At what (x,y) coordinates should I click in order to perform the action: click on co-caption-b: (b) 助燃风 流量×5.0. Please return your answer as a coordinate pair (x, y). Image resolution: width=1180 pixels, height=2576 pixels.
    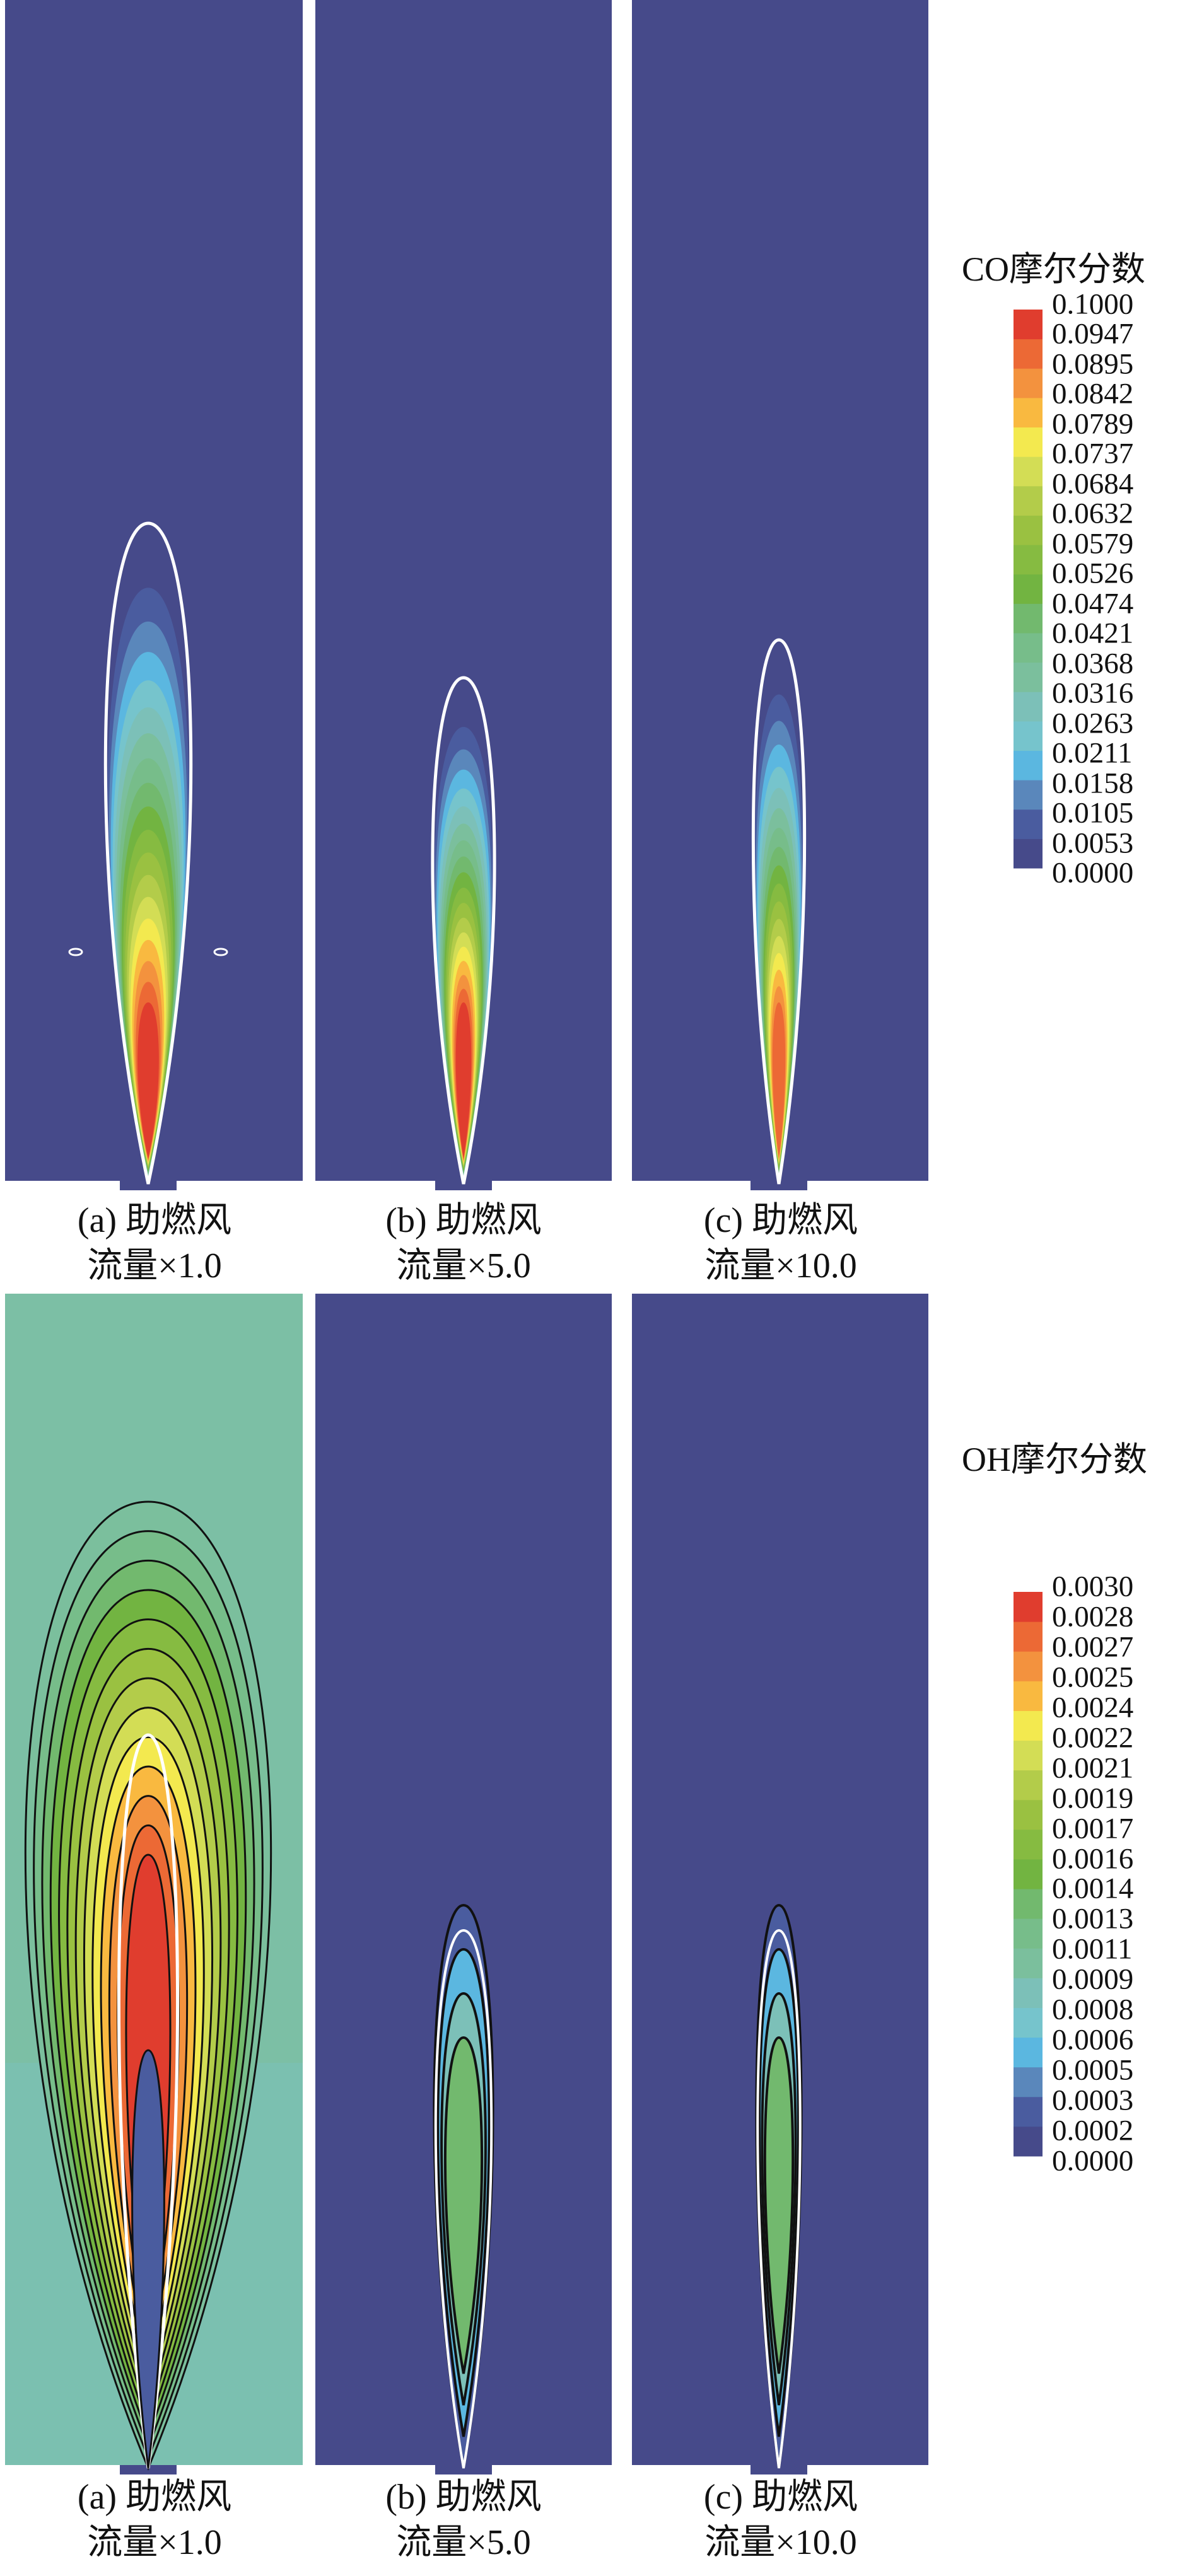
    Looking at the image, I should click on (463, 1243).